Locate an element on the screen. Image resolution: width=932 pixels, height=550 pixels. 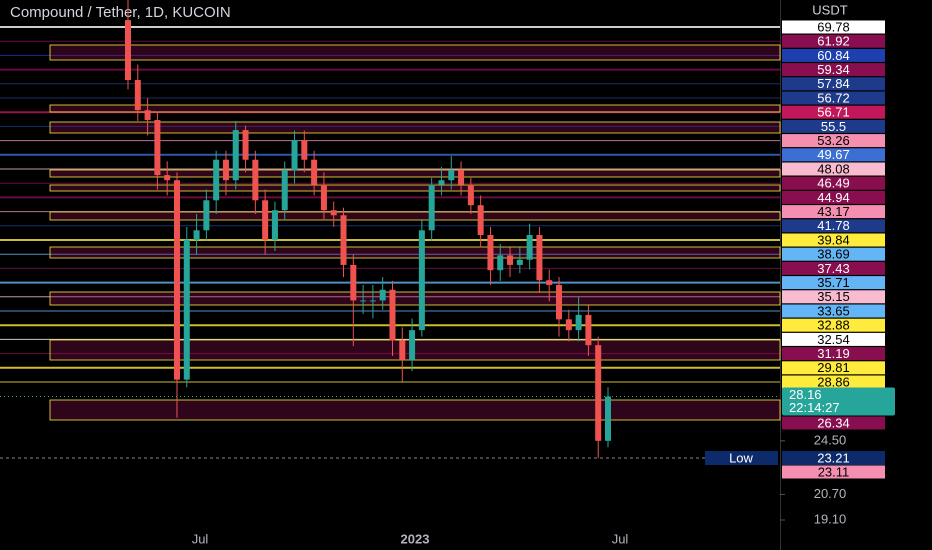
level-label: 49.67 is located at coordinates (833, 154).